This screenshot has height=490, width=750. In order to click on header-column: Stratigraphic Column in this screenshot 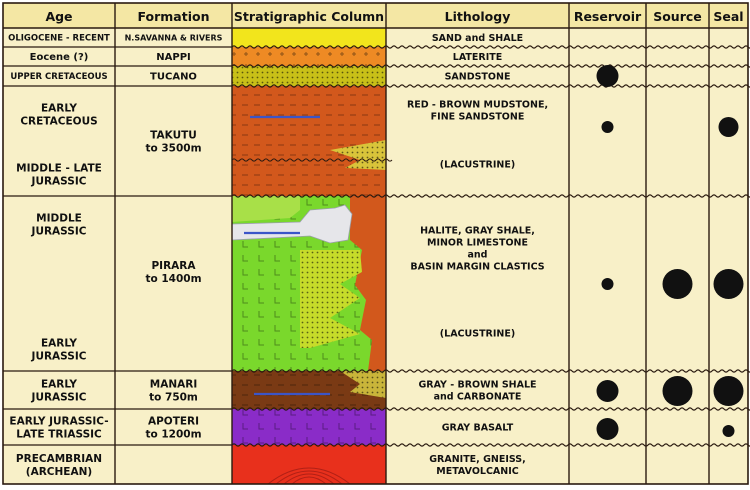, I will do `click(309, 16)`.